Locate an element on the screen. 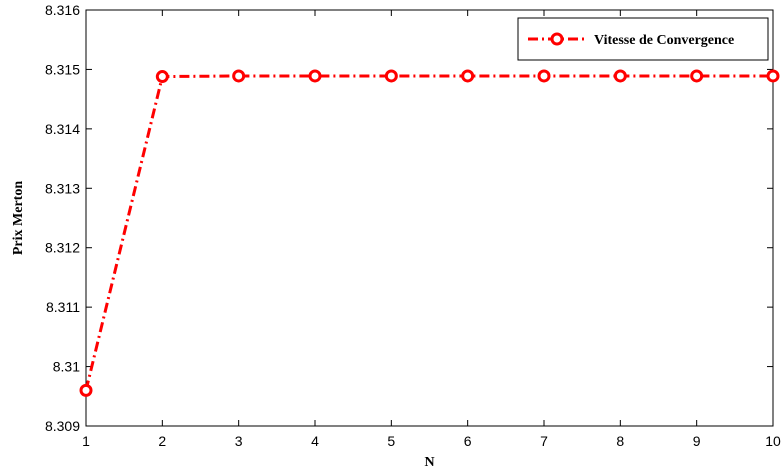  x-tick-label: 2 is located at coordinates (162, 441).